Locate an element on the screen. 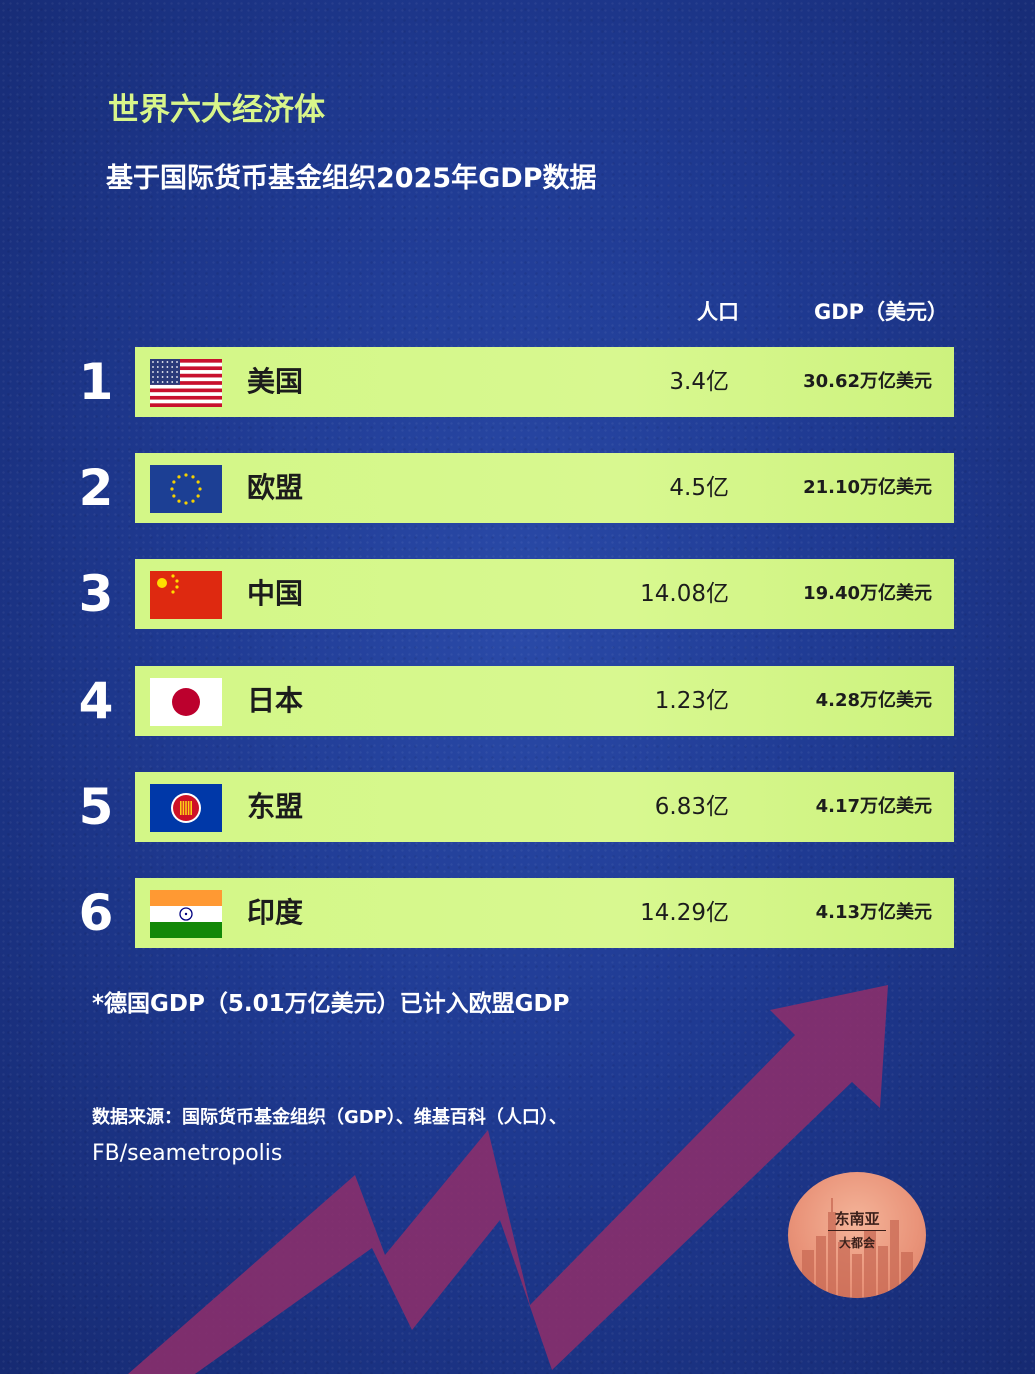 The image size is (1035, 1374). table-row: 美国 3.4亿 30.62万亿美元 is located at coordinates (544, 382).